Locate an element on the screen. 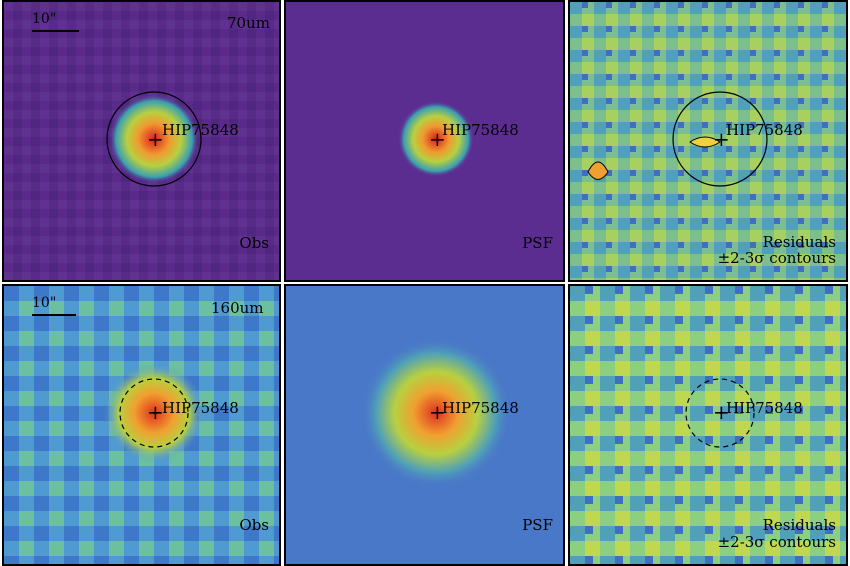 This screenshot has width=850, height=566. band-label: 160um is located at coordinates (237, 308).